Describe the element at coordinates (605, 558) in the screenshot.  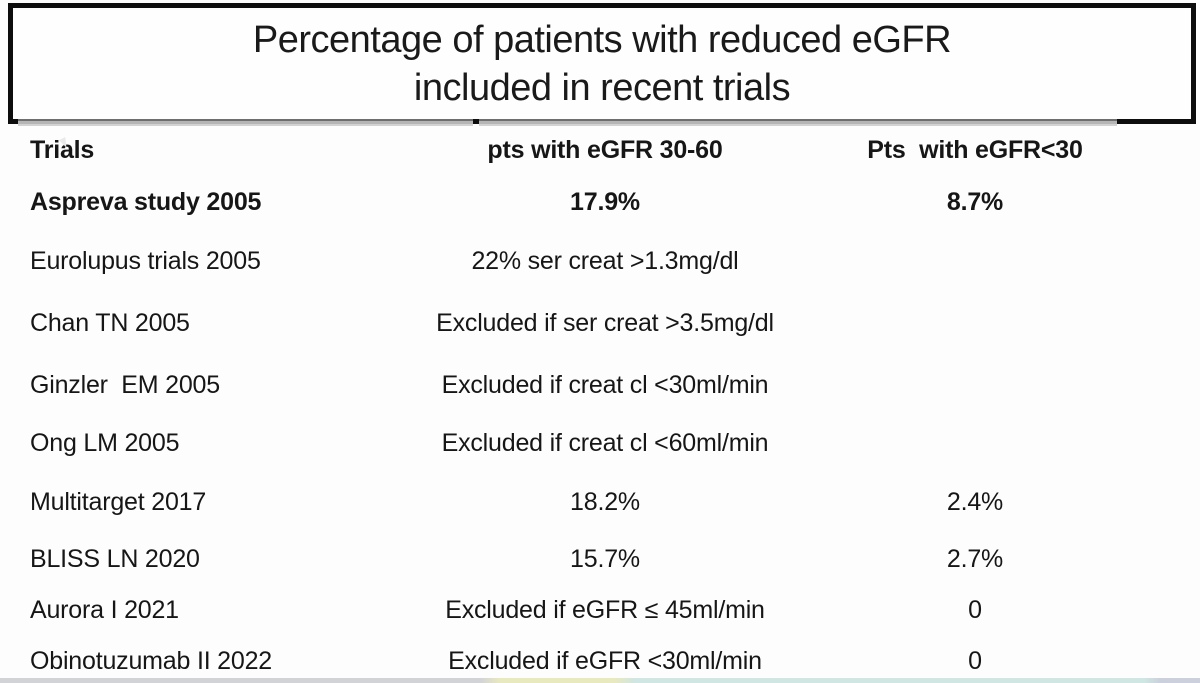
I see `cell-egfr-30-60: 15.7%` at that location.